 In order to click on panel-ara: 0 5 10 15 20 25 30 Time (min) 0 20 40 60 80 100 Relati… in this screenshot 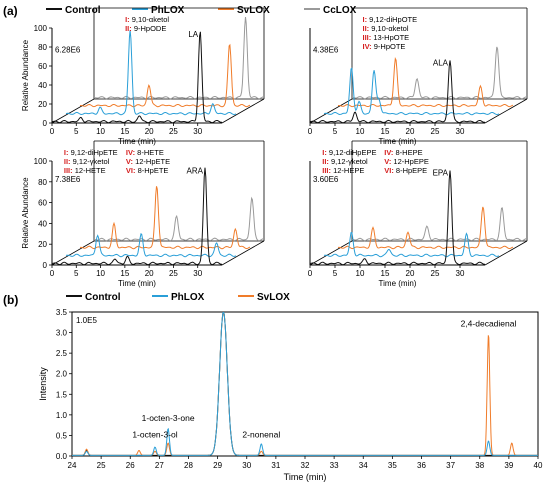, I will do `click(143, 214)`.